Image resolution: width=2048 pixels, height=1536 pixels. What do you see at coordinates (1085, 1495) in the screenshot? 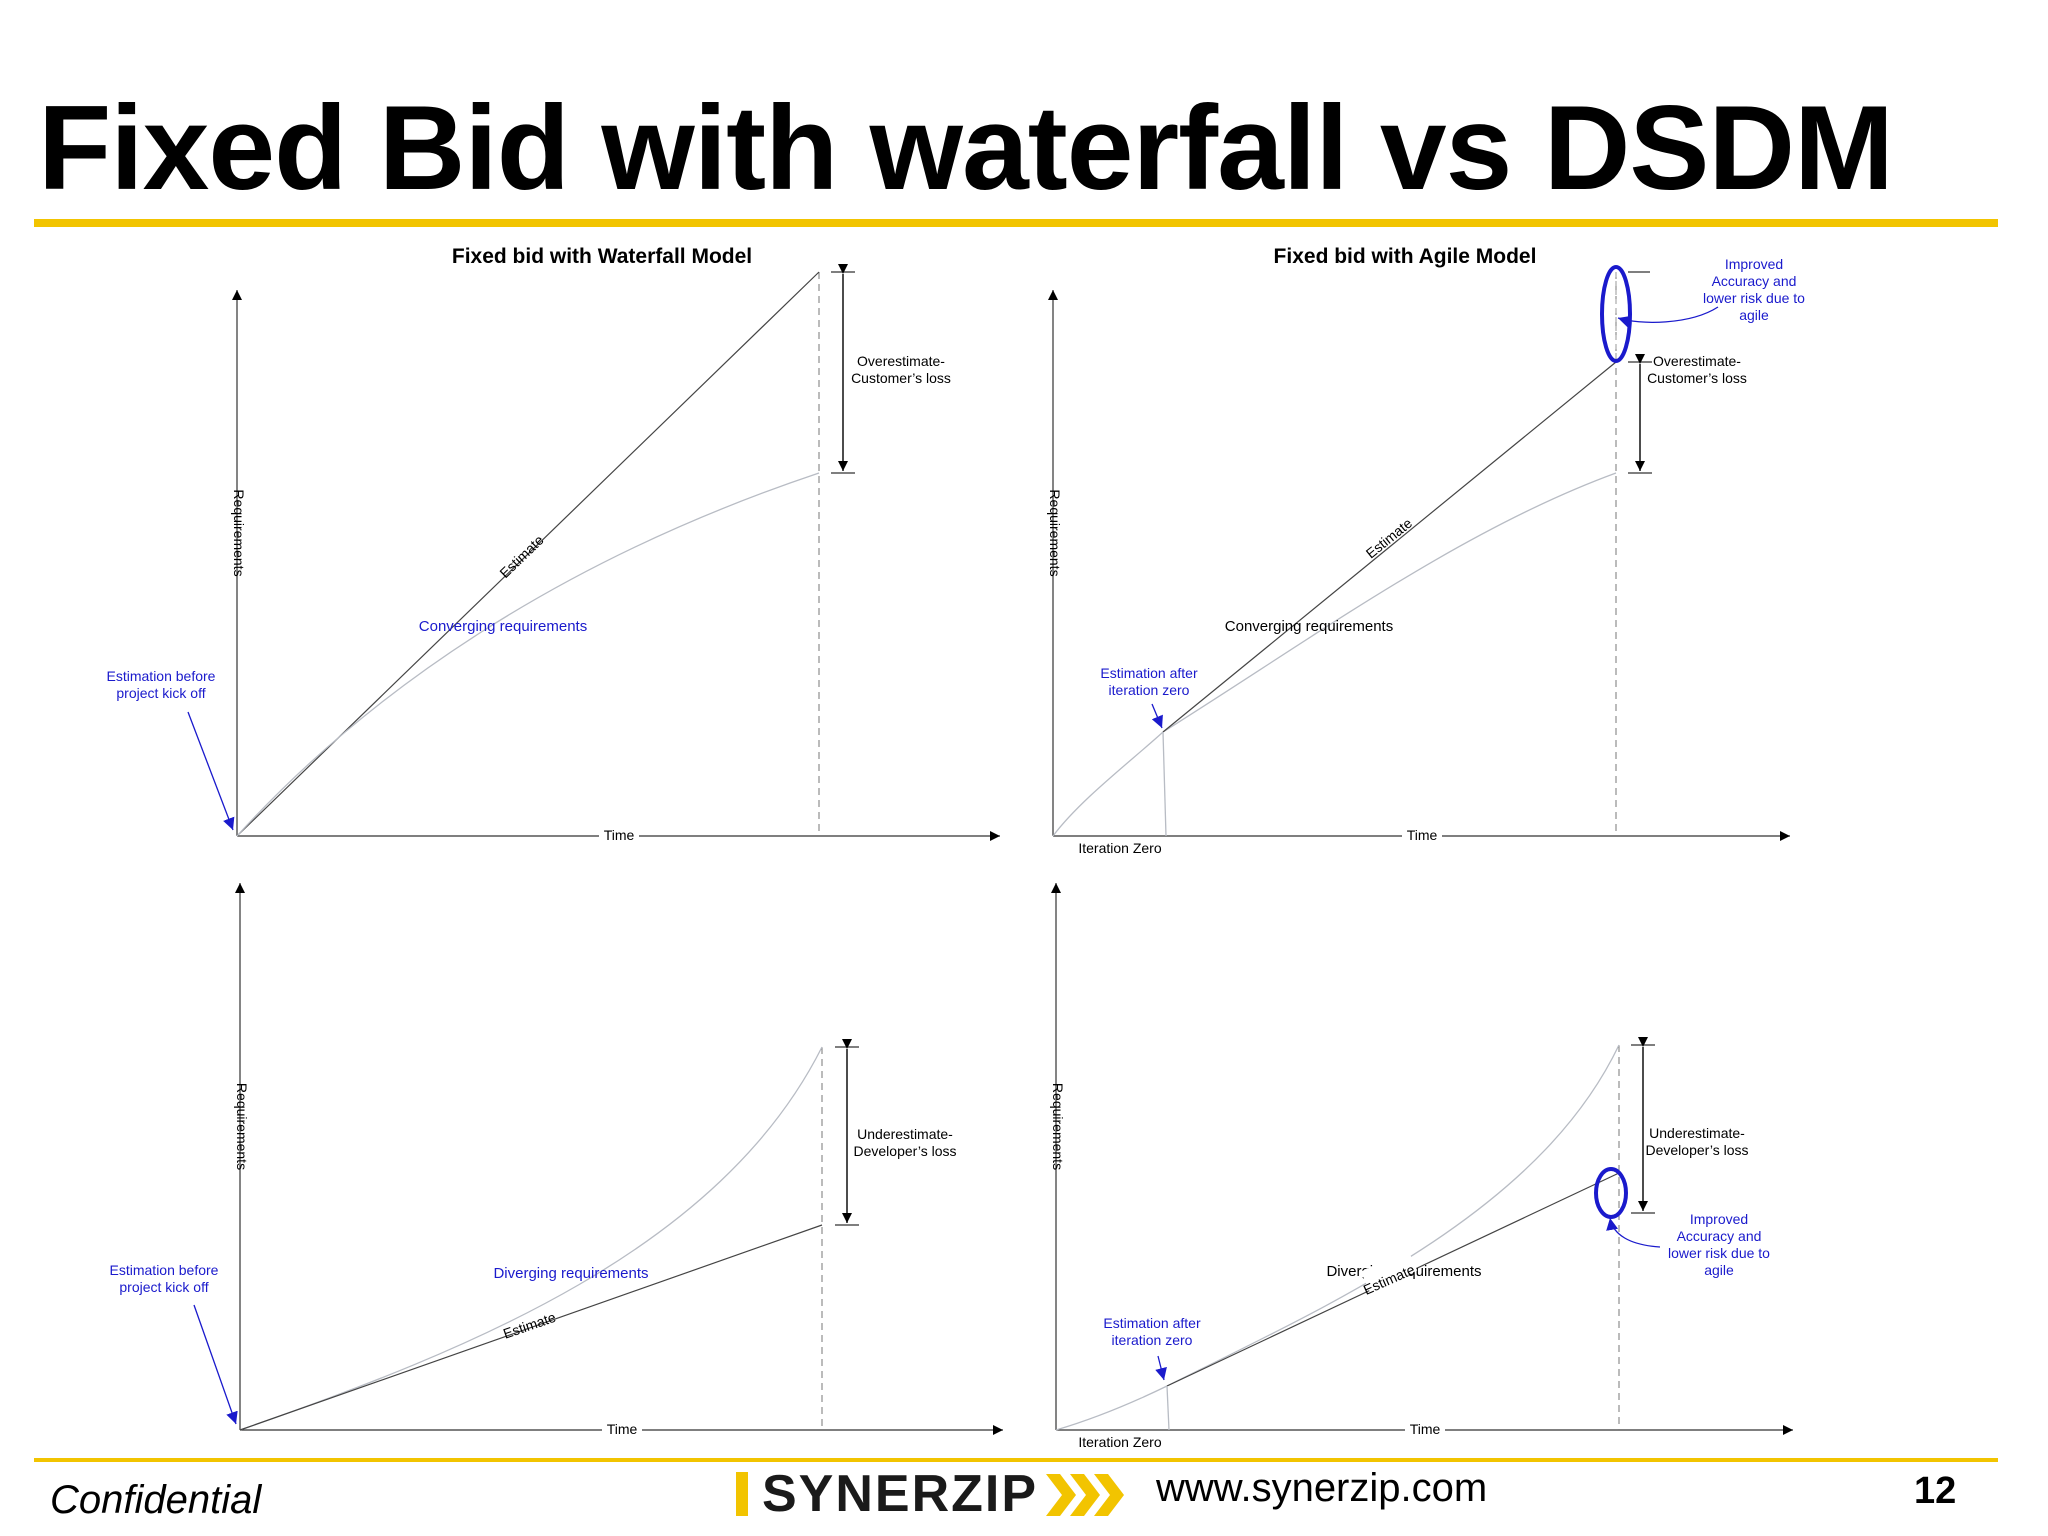
I see `chevrons-icon` at bounding box center [1085, 1495].